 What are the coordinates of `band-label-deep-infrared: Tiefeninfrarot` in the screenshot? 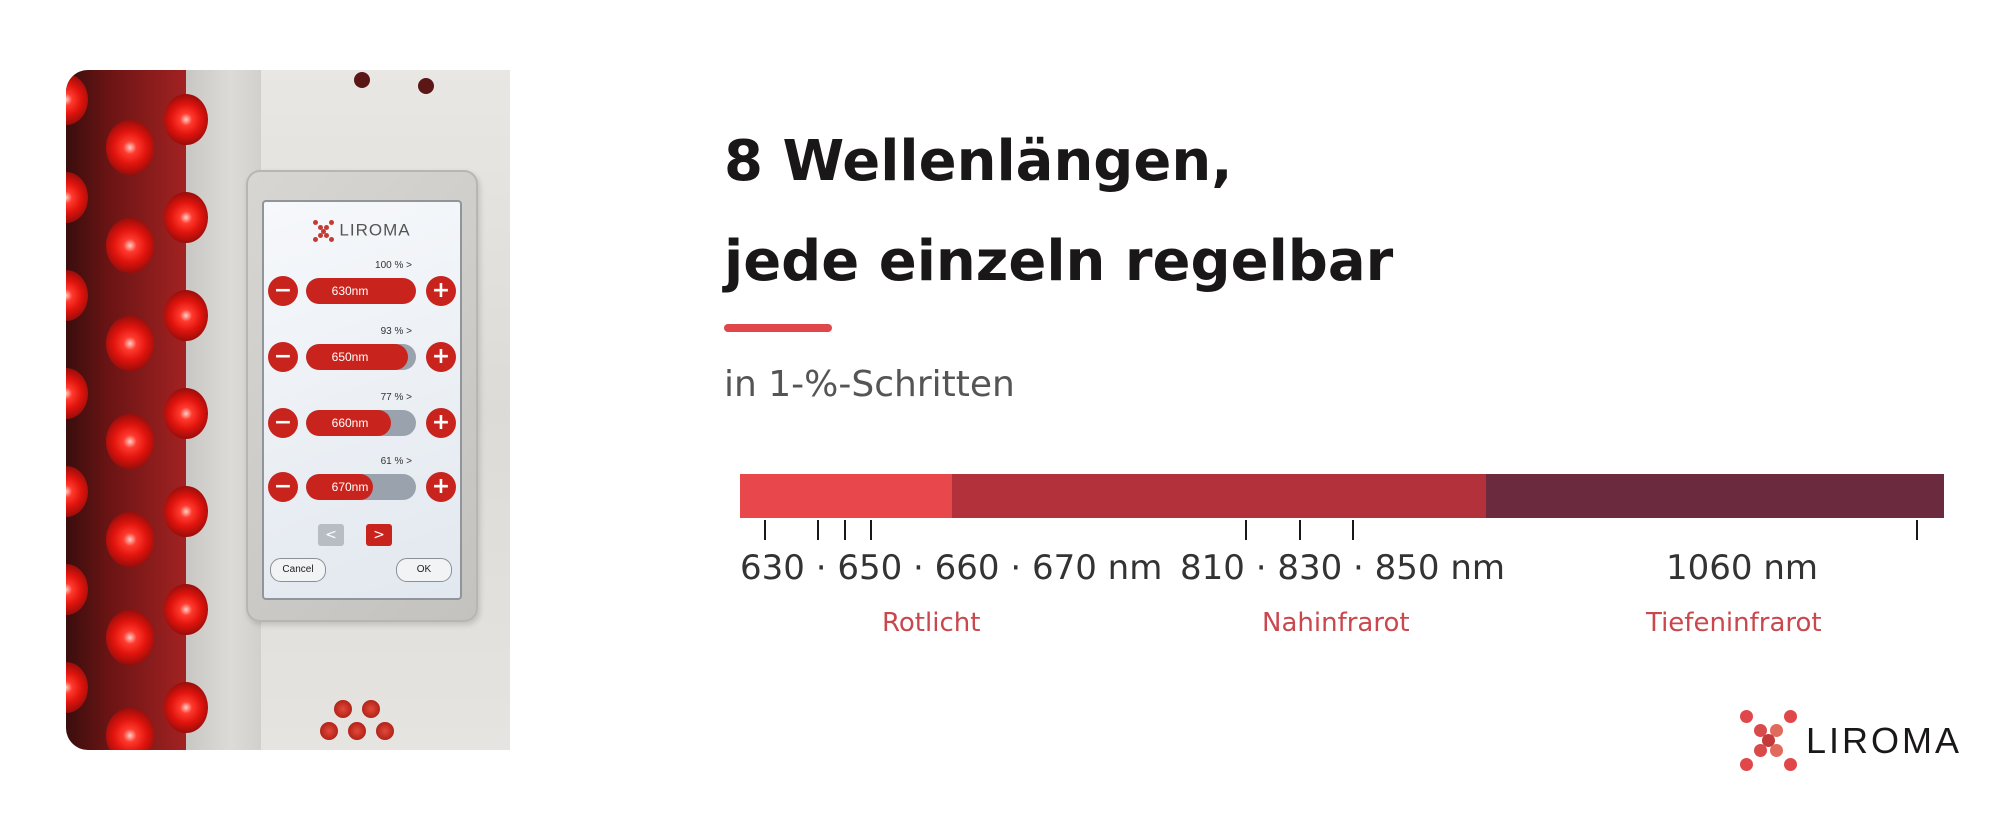 It's located at (1734, 623).